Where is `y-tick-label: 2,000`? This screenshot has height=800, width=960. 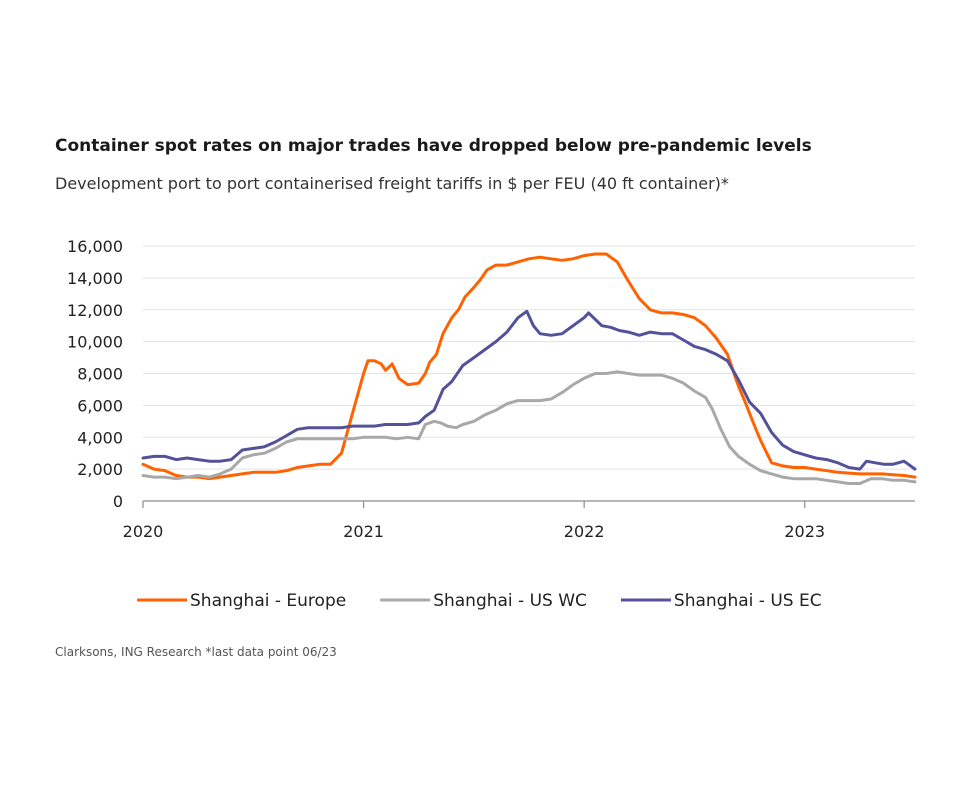 y-tick-label: 2,000 is located at coordinates (100, 469).